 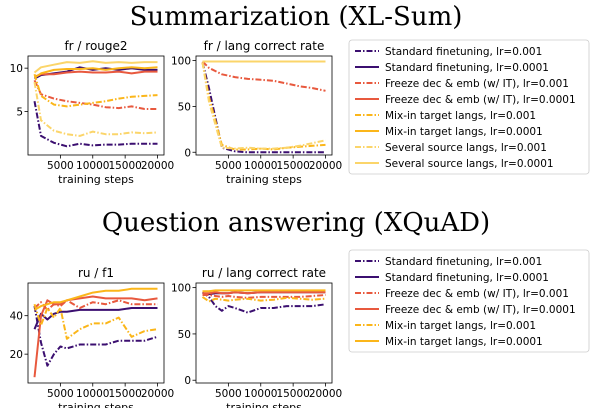 I want to click on y-tick-label: 5, so click(x=19, y=113).